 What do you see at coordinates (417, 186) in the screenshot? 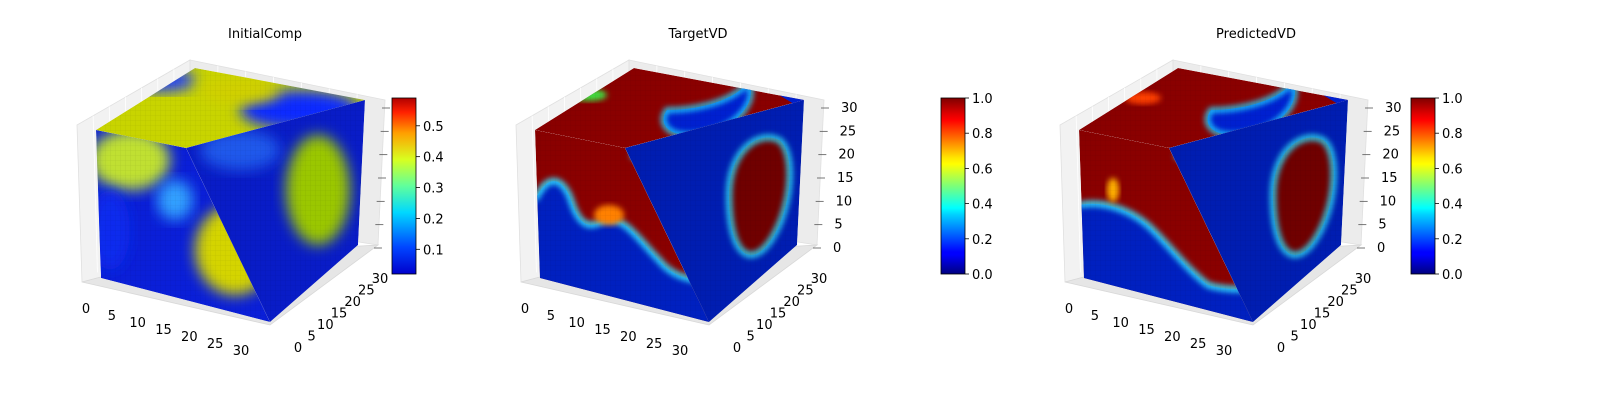
I see `colorbar: 0.1 0.2 0.3 0.4 0.5` at bounding box center [417, 186].